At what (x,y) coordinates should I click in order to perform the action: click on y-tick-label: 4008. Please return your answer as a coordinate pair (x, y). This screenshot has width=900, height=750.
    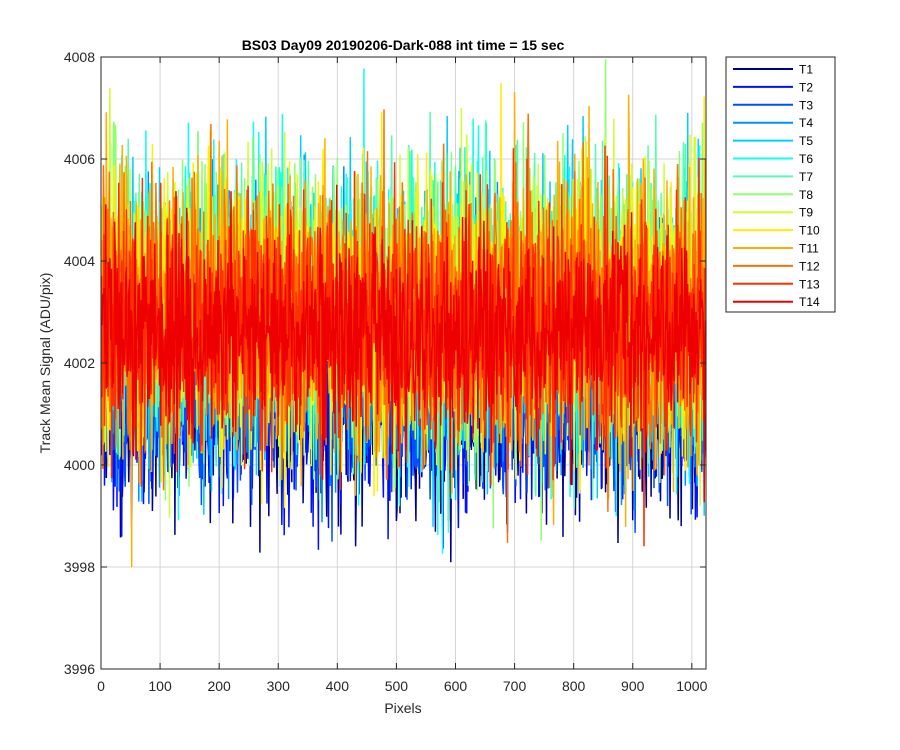
    Looking at the image, I should click on (79, 57).